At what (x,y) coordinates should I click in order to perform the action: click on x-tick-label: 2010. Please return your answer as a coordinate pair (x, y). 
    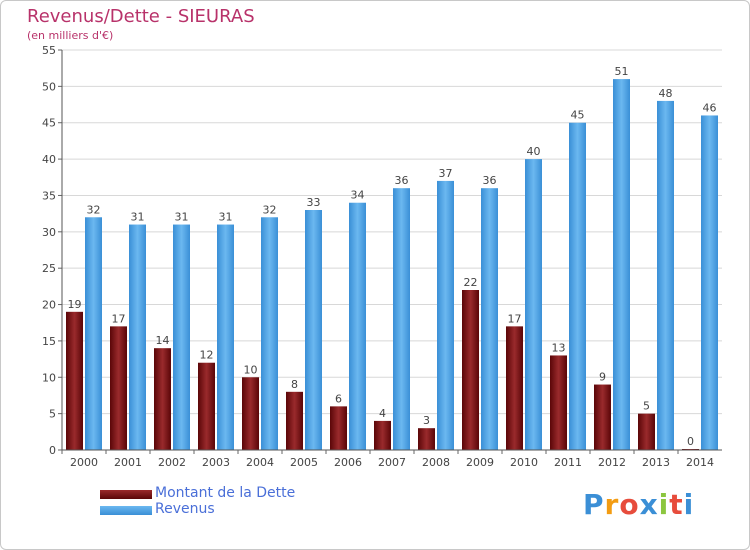
    Looking at the image, I should click on (524, 462).